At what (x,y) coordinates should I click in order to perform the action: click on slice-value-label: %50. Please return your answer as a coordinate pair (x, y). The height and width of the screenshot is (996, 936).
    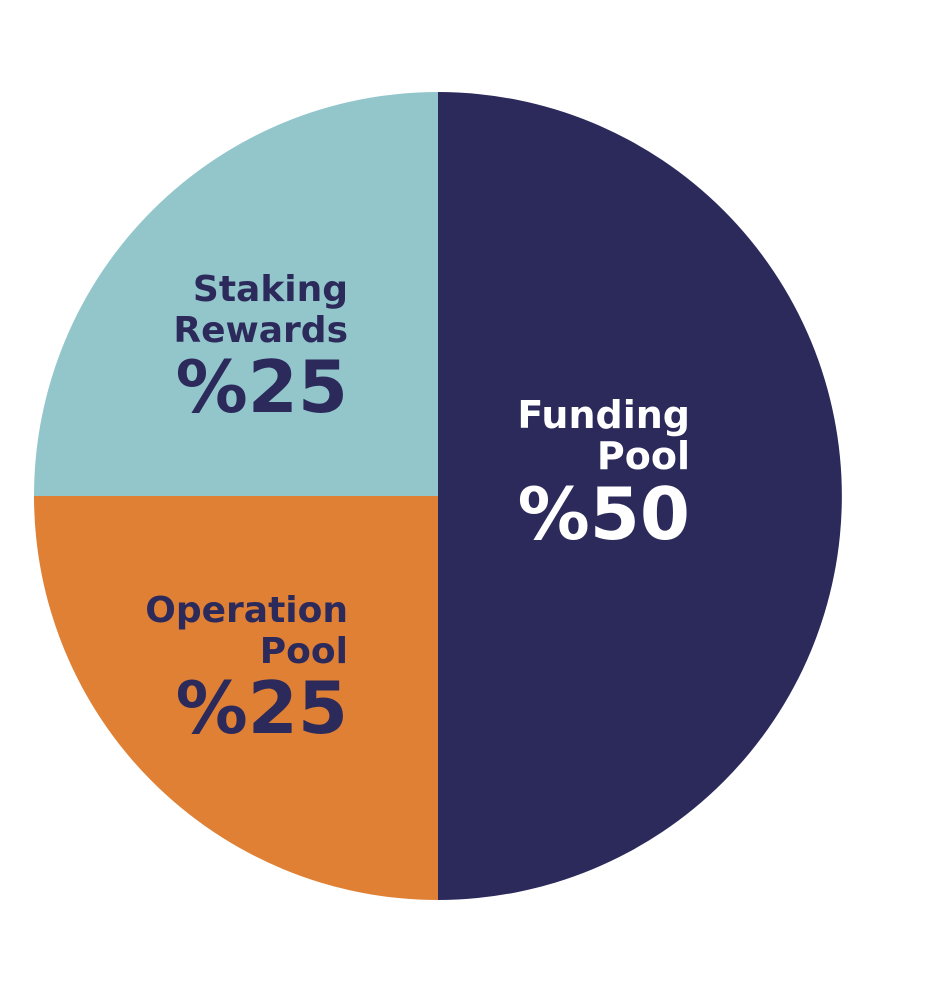
    Looking at the image, I should click on (604, 514).